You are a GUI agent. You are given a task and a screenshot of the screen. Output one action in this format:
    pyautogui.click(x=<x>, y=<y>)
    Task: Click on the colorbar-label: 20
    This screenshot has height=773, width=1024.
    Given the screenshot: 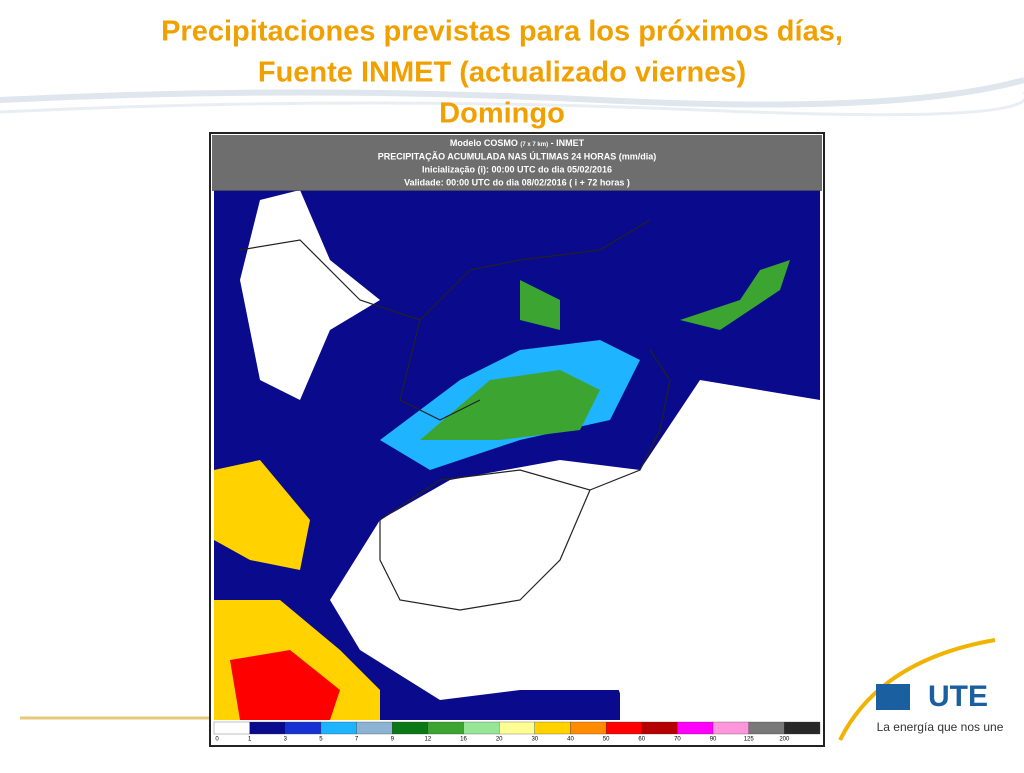 What is the action you would take?
    pyautogui.click(x=499, y=740)
    